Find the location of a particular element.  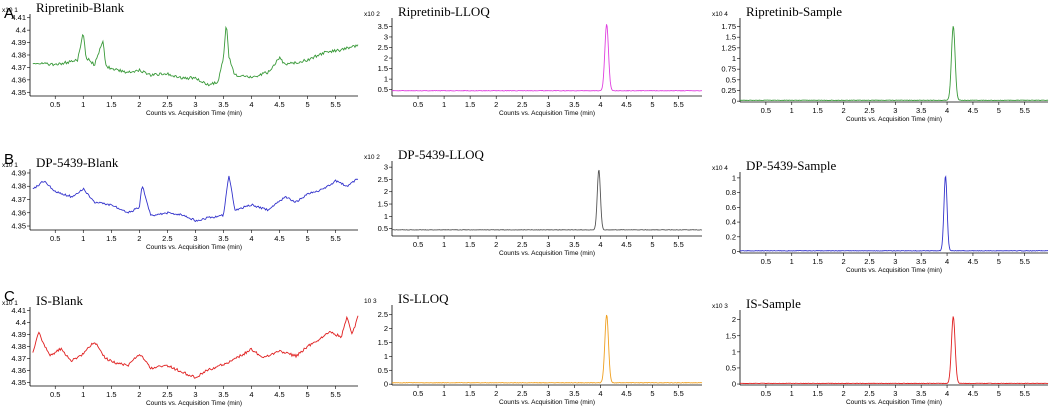

y-tick-label: 4.41 is located at coordinates (18, 17).